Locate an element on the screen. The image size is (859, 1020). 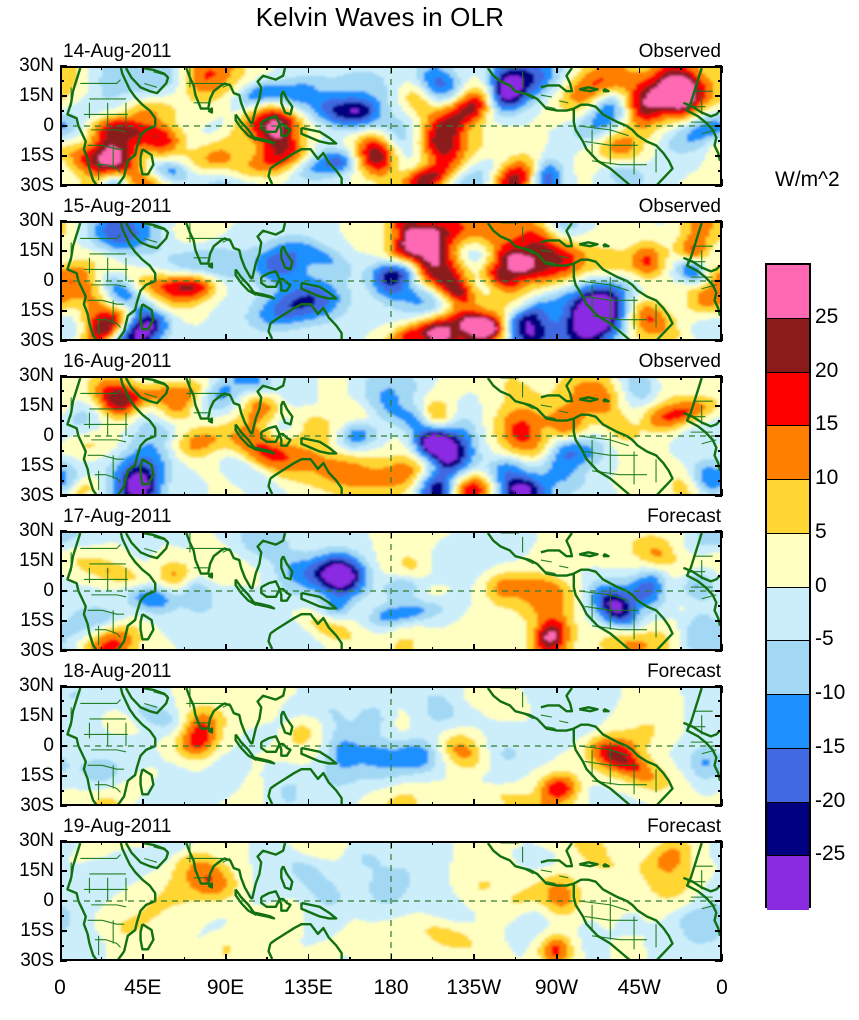
x-tick-45E: 45E is located at coordinates (142, 988).